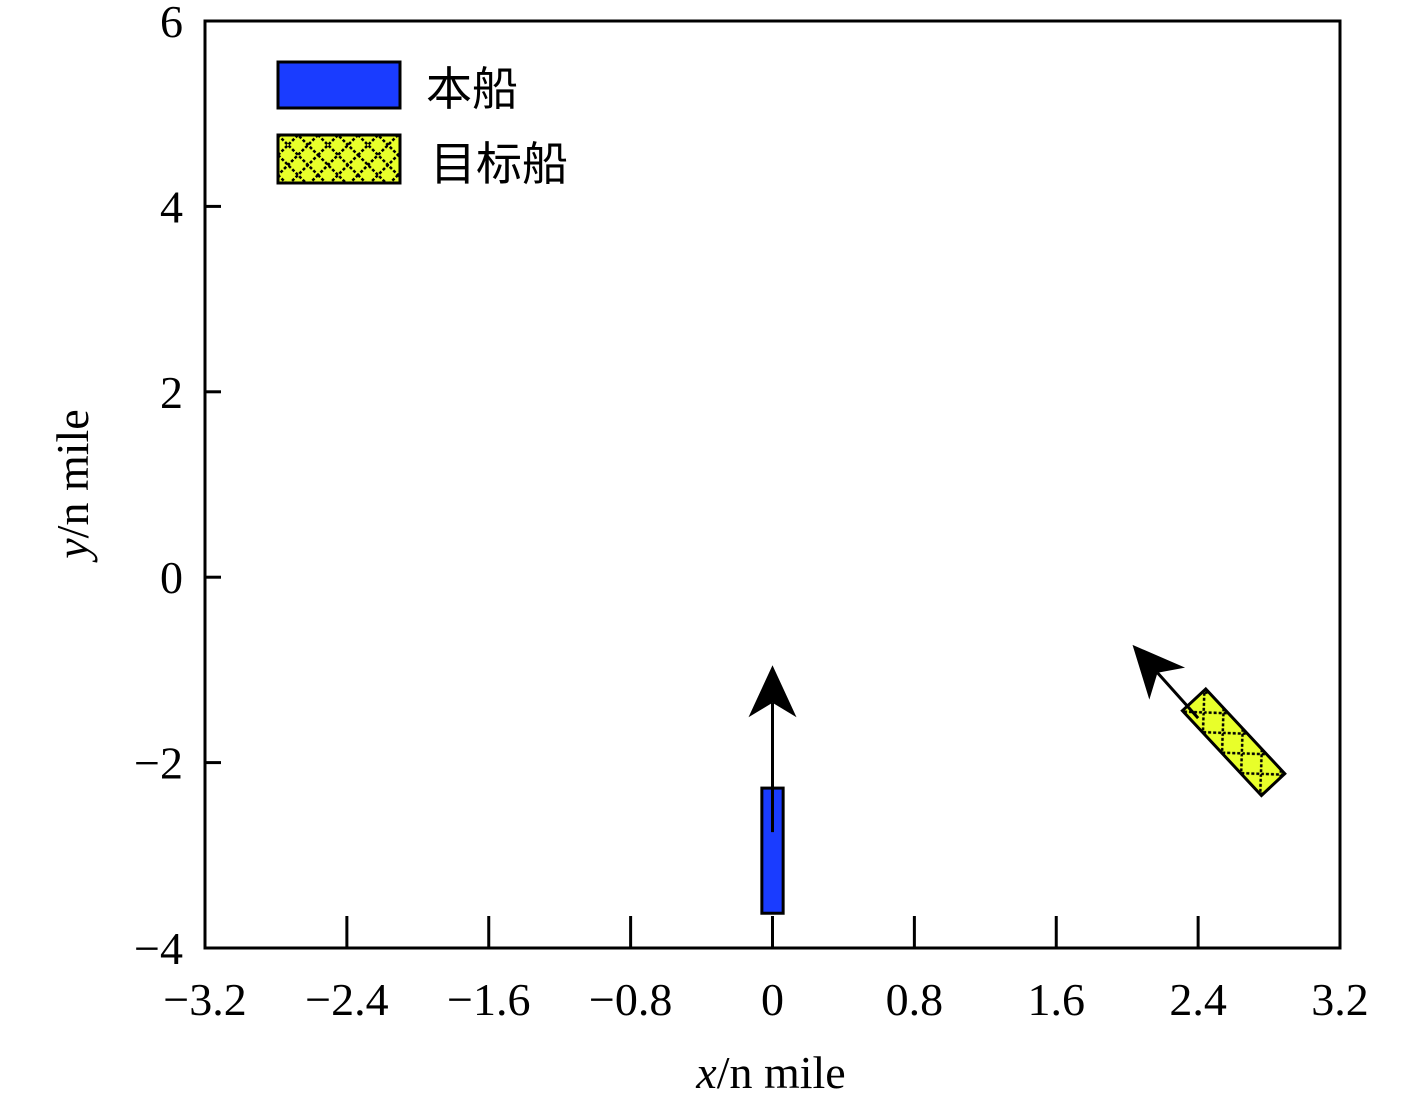  Describe the element at coordinates (766, 970) in the screenshot. I see `x-axis-ticks: −3.2 −2.4 −1.6 −0.8 0 0.8 1.6 2.4 3.2` at that location.